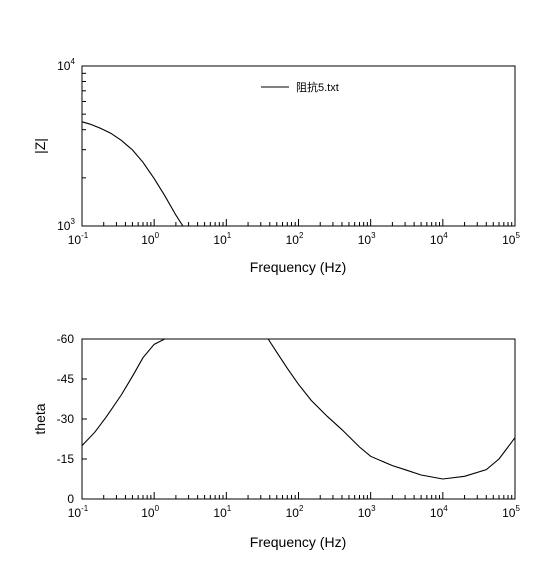 Image resolution: width=555 pixels, height=564 pixels. Describe the element at coordinates (367, 239) in the screenshot. I see `magnitude-x-tick-label: 10³` at that location.